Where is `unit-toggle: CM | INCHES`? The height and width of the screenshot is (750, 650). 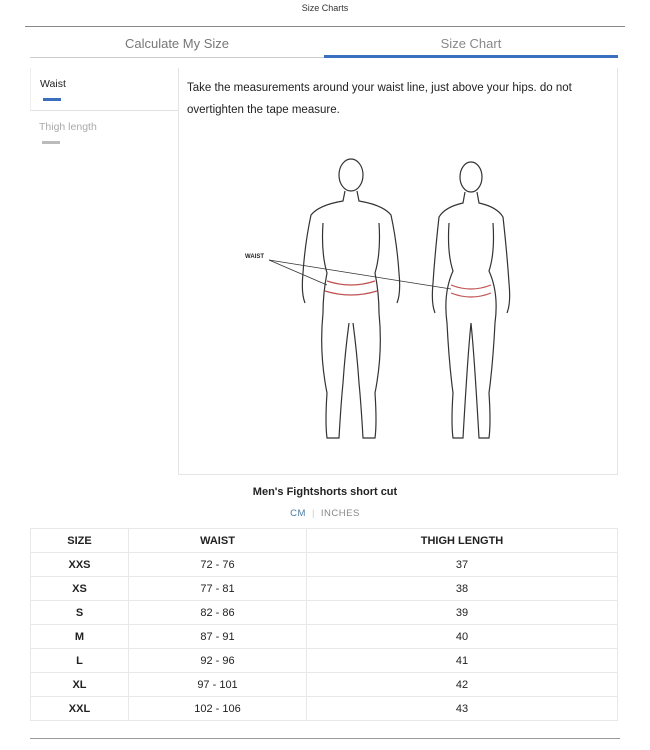 unit-toggle: CM | INCHES is located at coordinates (325, 513).